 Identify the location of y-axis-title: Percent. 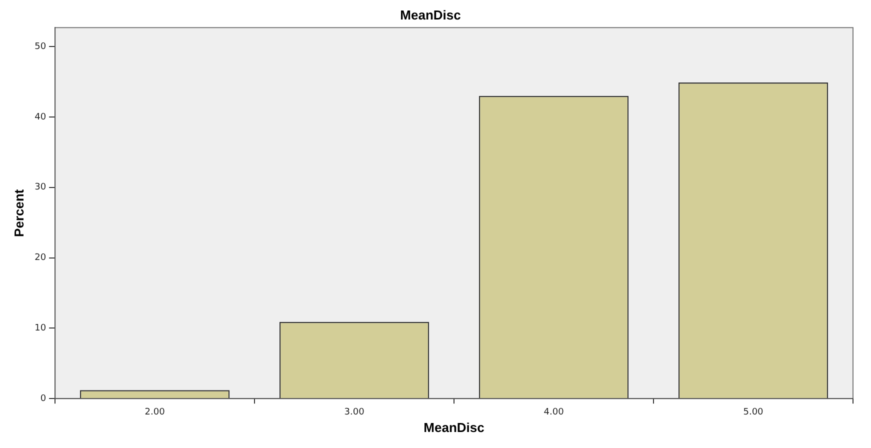
(18, 212).